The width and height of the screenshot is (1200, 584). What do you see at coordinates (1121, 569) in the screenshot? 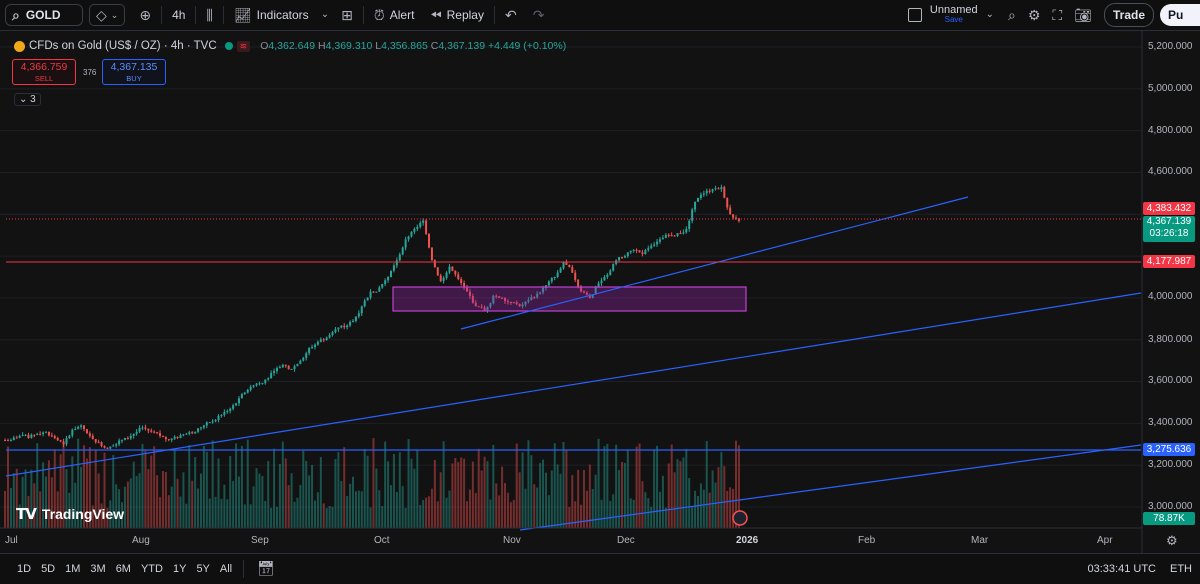
I see `clock: 03:33:41 UTC` at bounding box center [1121, 569].